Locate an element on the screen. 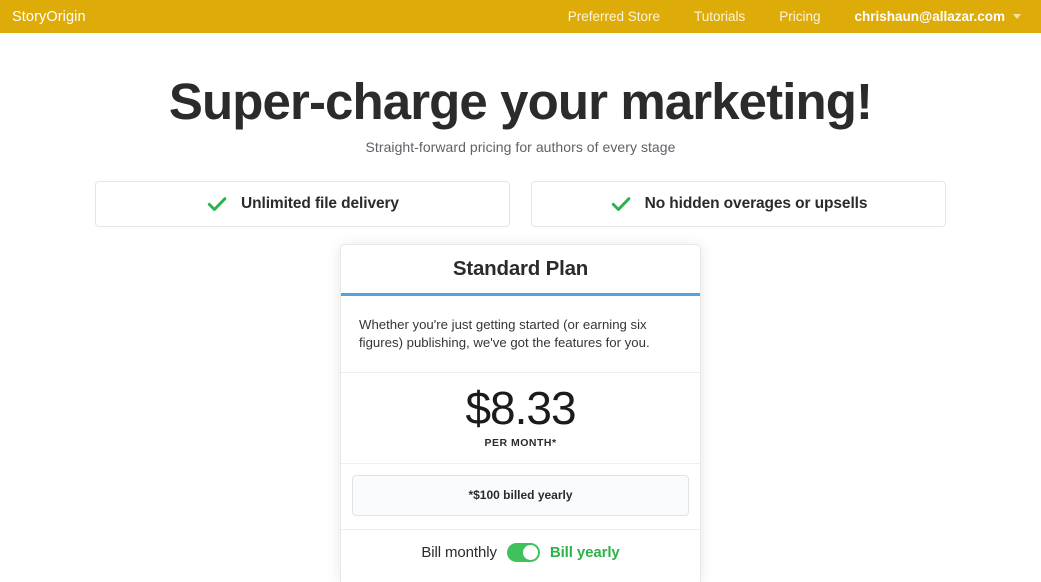 The image size is (1041, 582). billed-yearly-box: *$100 billed yearly is located at coordinates (520, 495).